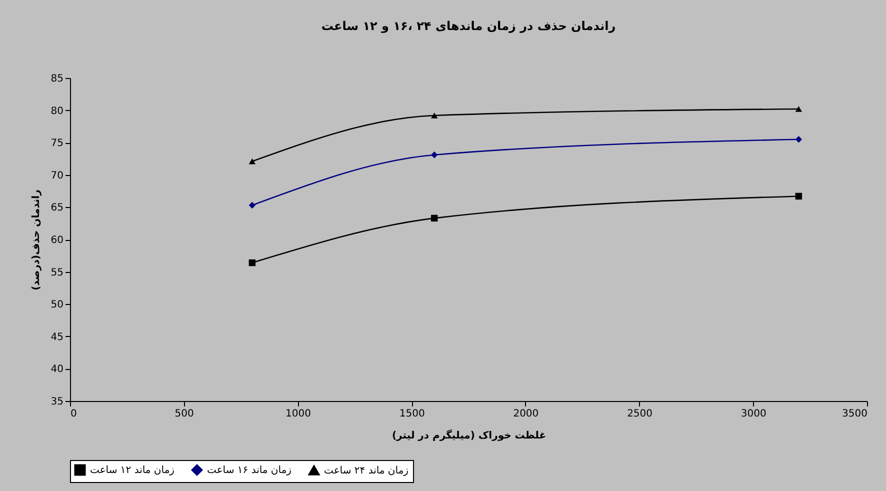 The width and height of the screenshot is (886, 491). Describe the element at coordinates (298, 414) in the screenshot. I see `x-tick-label: 1000` at that location.